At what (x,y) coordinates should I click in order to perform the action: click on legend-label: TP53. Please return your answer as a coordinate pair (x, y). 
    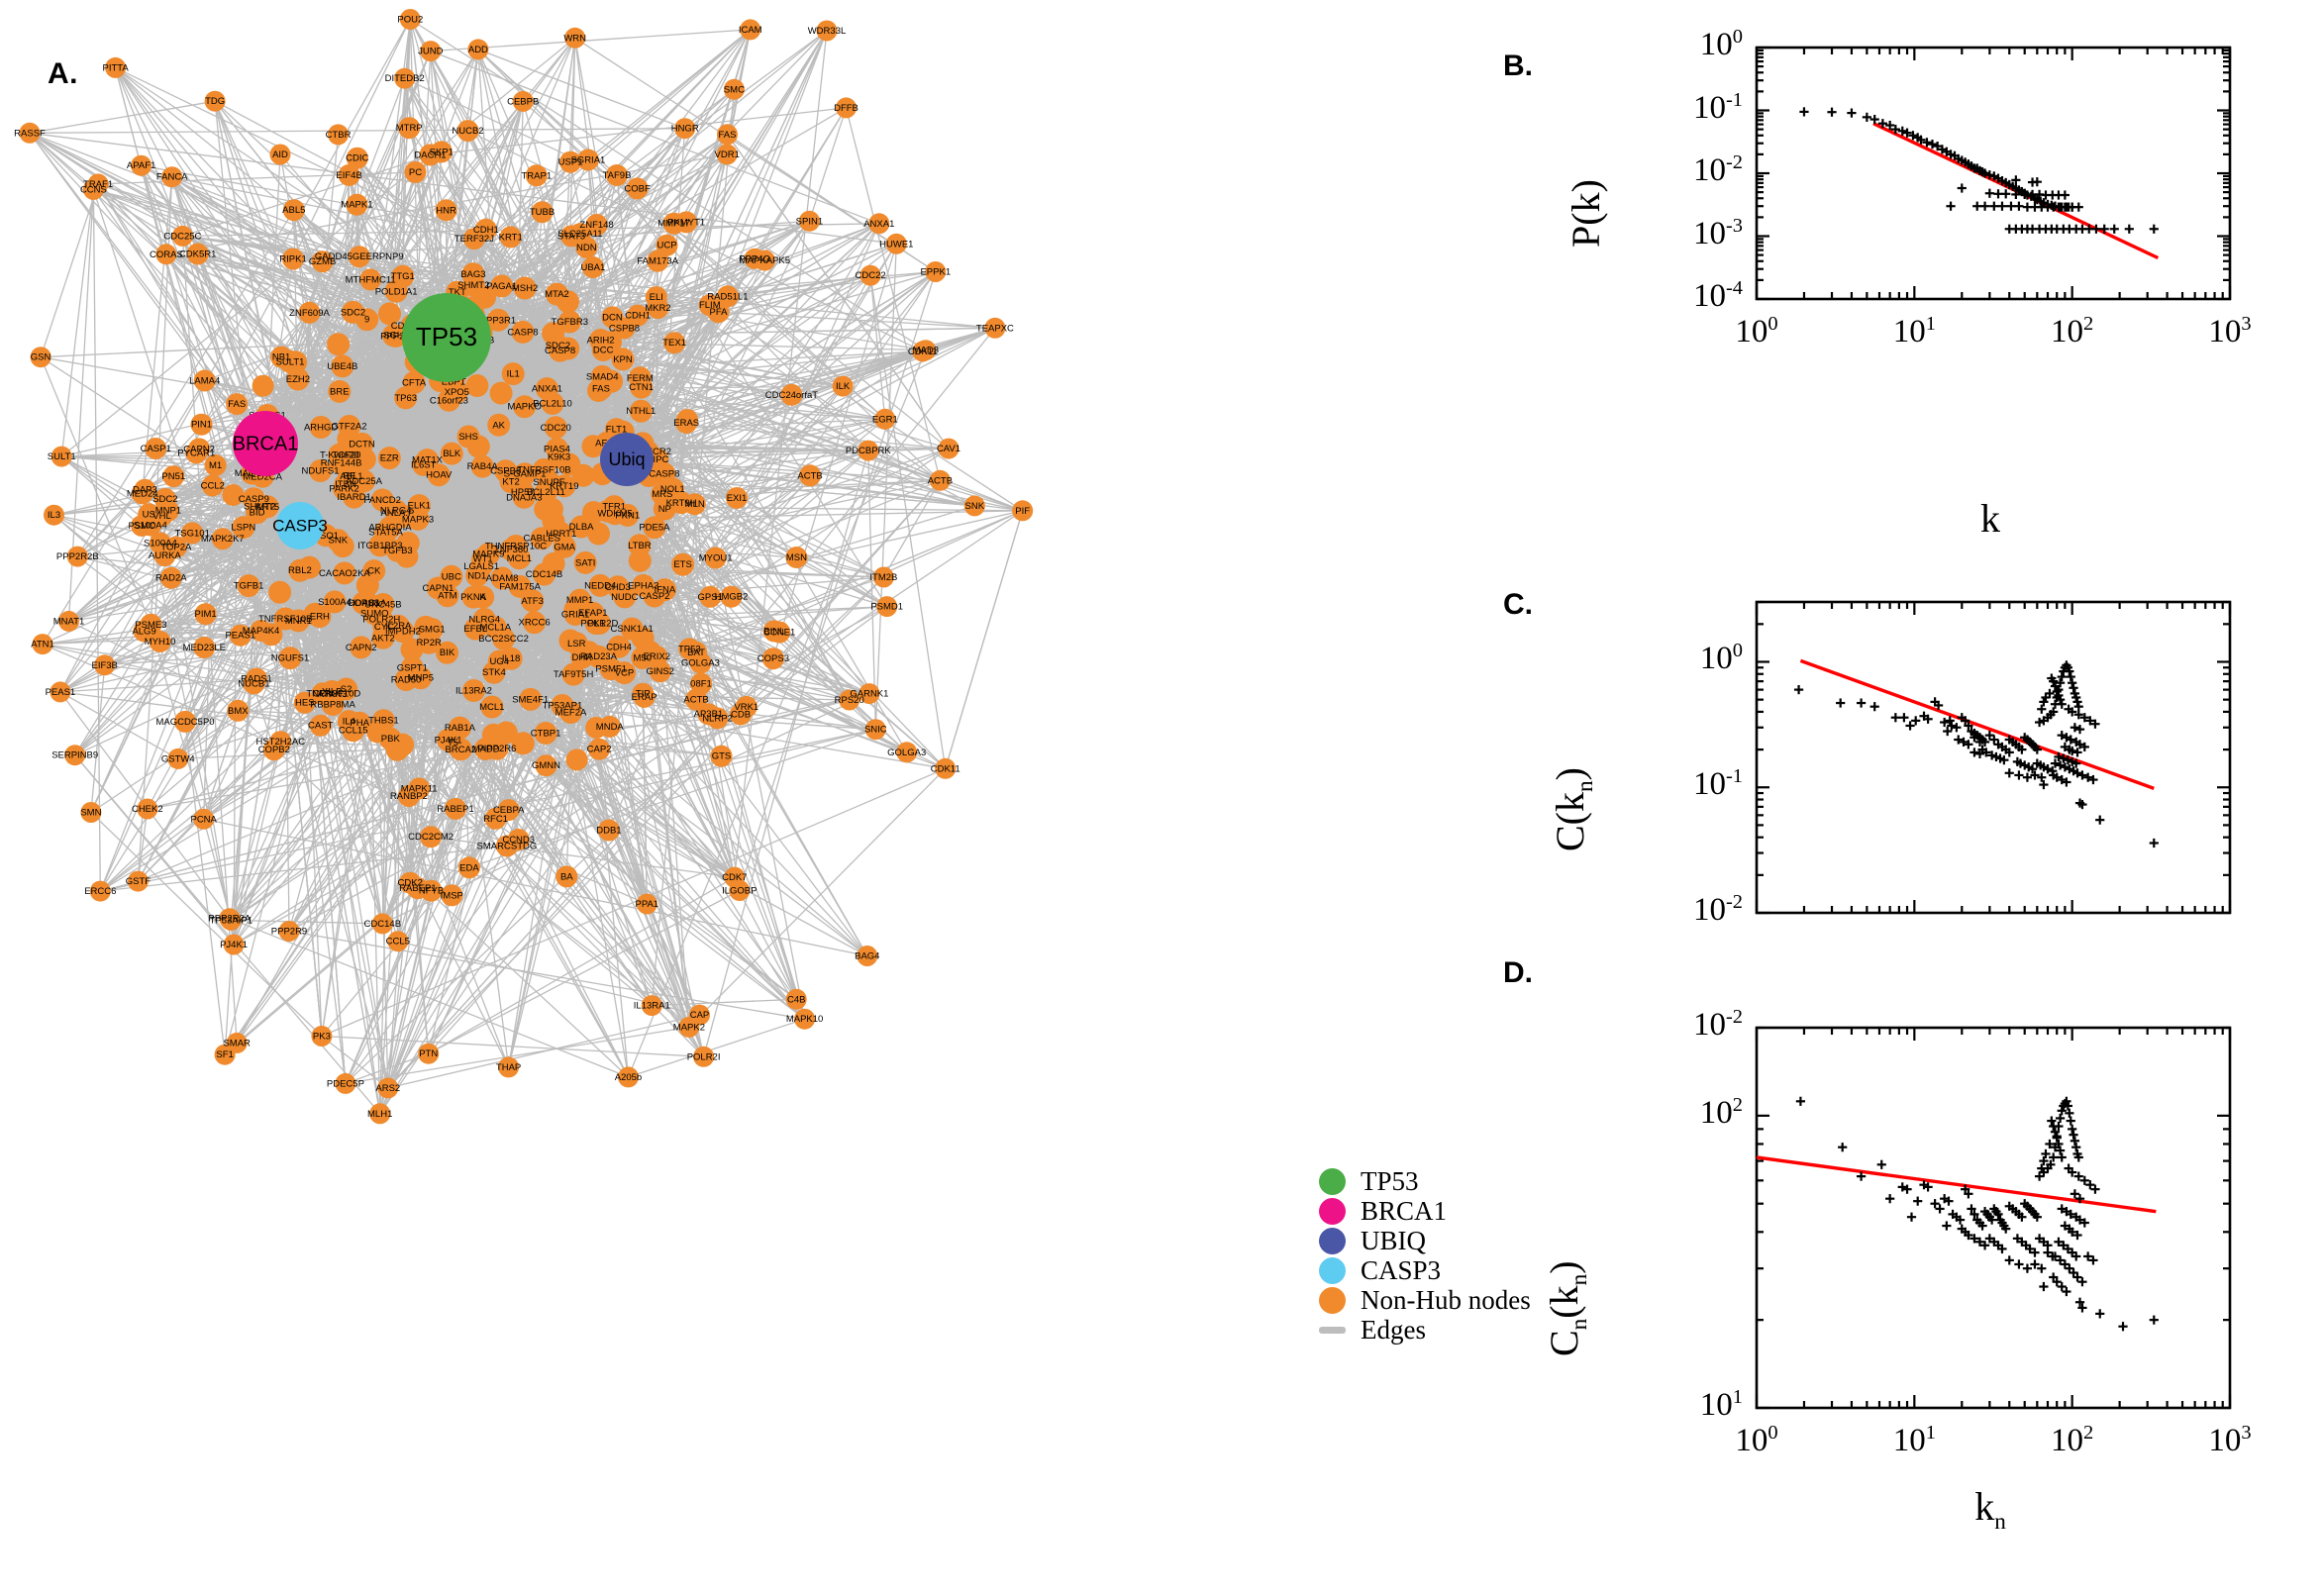
    Looking at the image, I should click on (1390, 1180).